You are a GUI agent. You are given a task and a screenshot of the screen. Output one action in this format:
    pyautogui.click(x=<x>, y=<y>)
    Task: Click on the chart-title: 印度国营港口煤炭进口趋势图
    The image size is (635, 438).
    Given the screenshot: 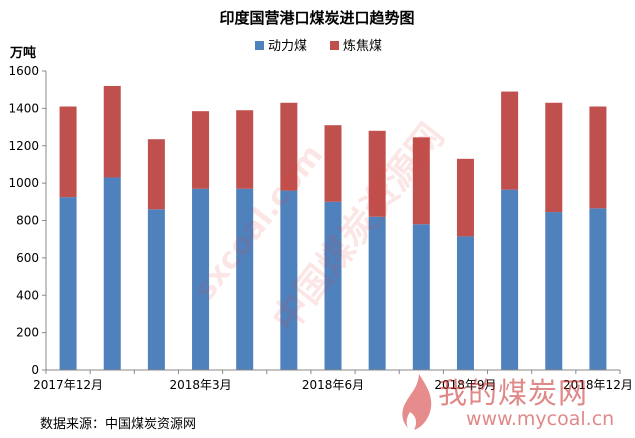 What is the action you would take?
    pyautogui.click(x=316, y=18)
    